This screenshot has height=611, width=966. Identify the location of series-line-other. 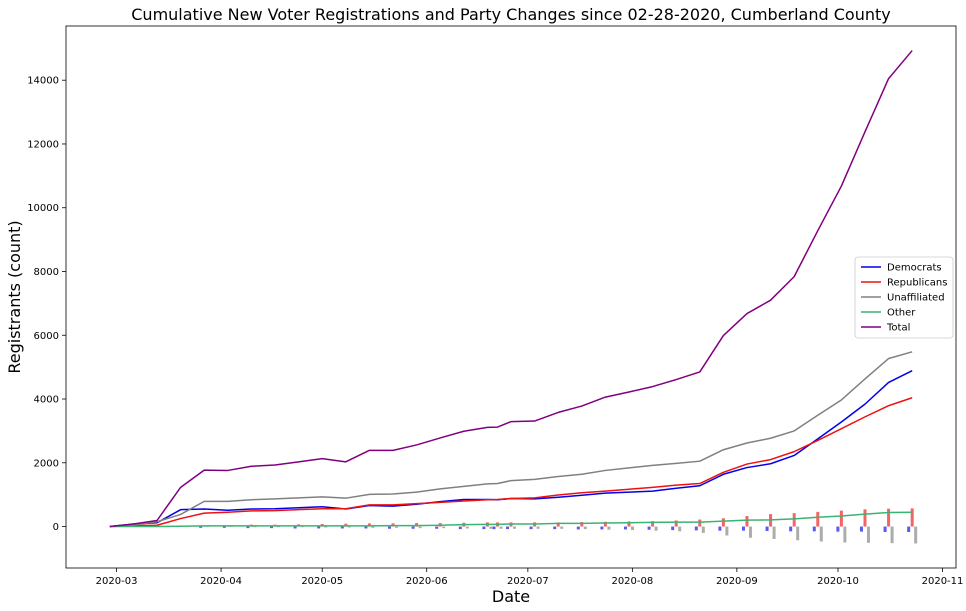
(511, 519).